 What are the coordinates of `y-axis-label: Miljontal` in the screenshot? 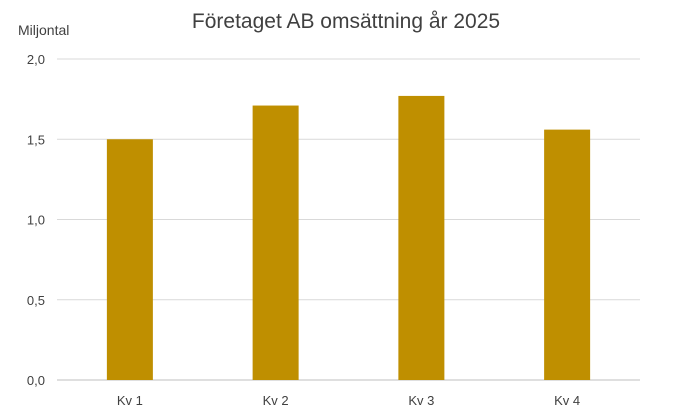 It's located at (44, 30).